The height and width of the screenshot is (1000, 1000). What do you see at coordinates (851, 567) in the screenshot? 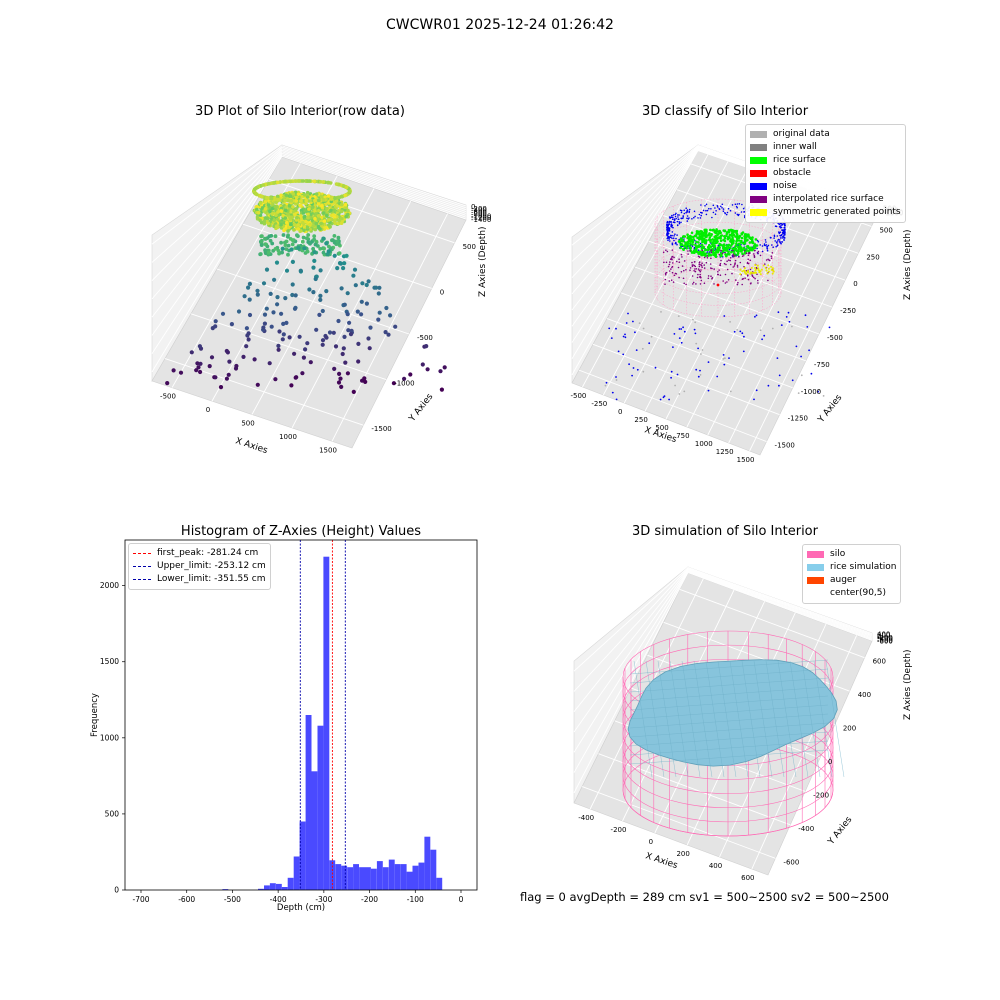
I see `legend-item: rice simulation` at bounding box center [851, 567].